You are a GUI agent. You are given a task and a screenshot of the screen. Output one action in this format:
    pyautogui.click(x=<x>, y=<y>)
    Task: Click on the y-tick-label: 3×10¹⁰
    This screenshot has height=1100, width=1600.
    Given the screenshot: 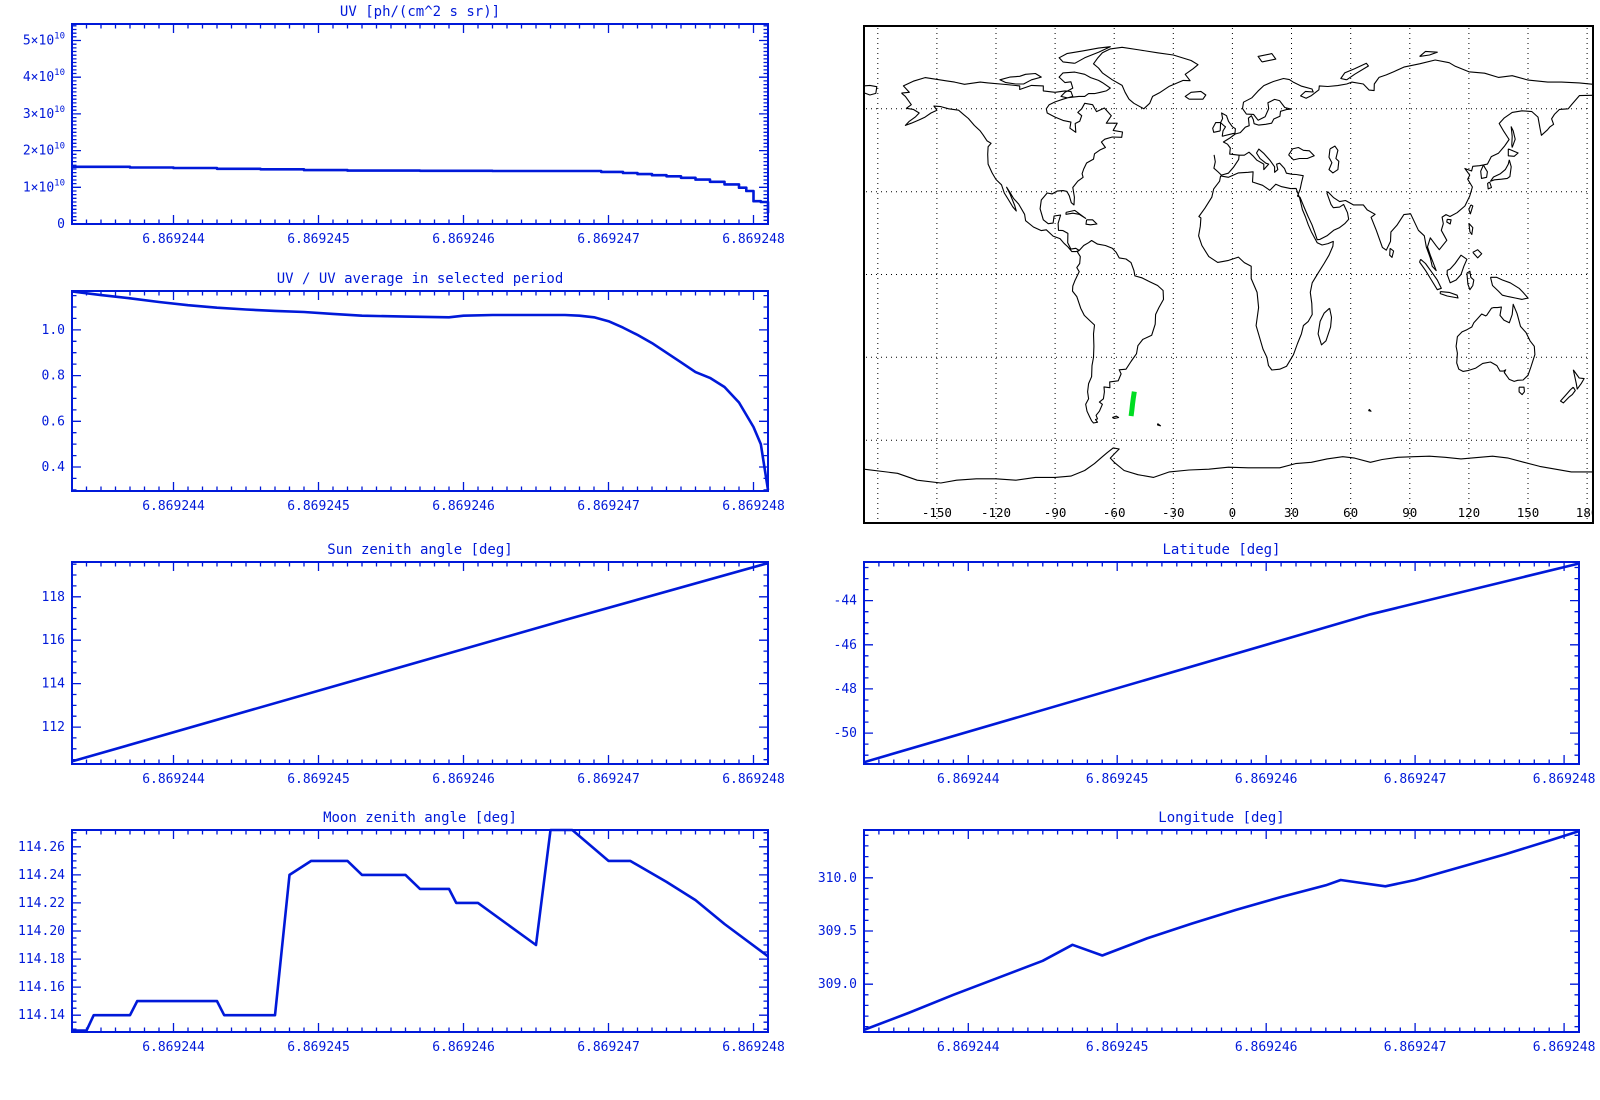 What is the action you would take?
    pyautogui.click(x=44, y=113)
    